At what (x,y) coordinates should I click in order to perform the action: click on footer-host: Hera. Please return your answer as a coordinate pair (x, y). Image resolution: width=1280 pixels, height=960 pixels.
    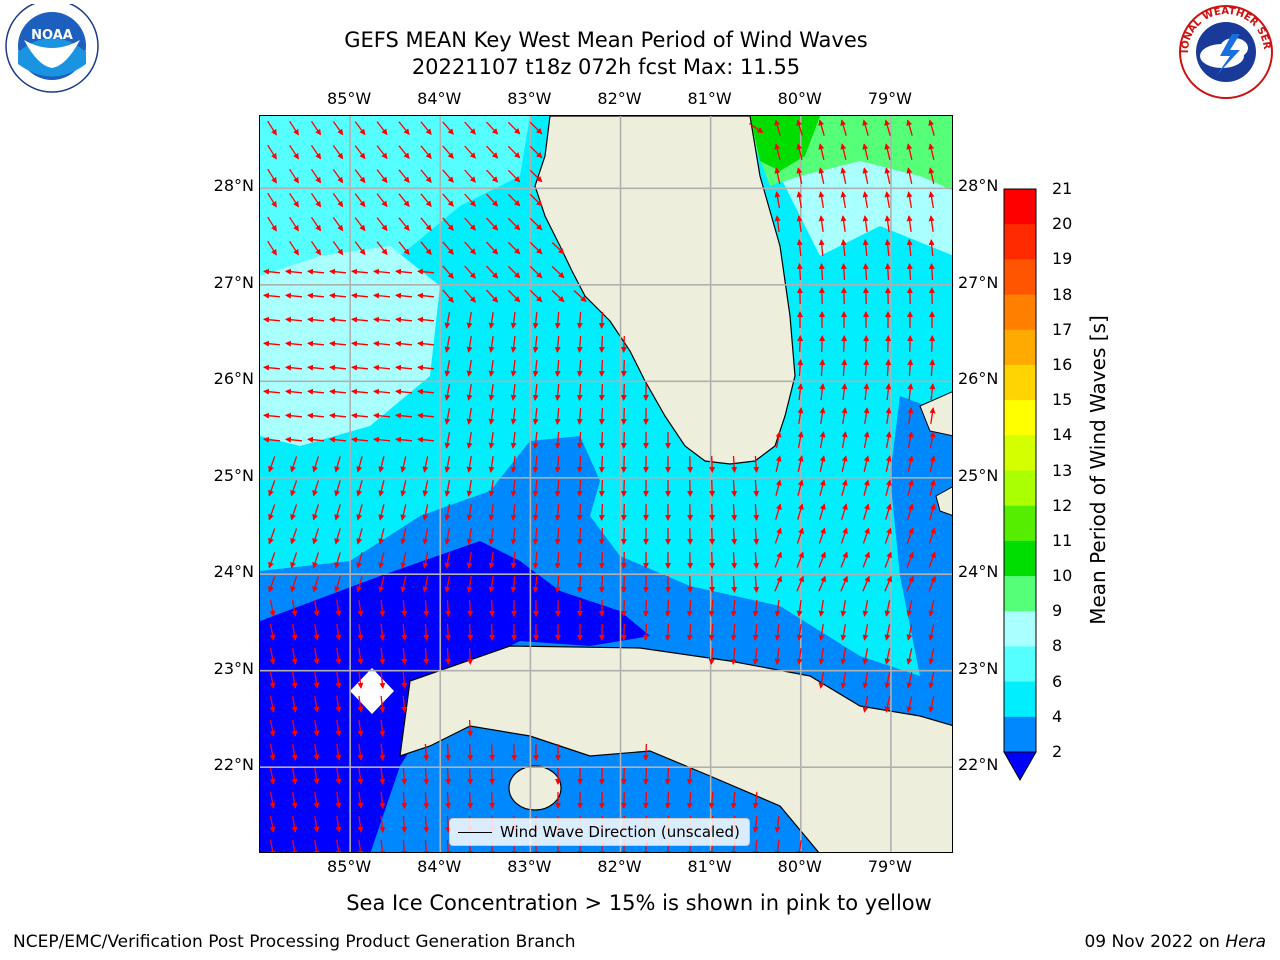
    Looking at the image, I should click on (1245, 942).